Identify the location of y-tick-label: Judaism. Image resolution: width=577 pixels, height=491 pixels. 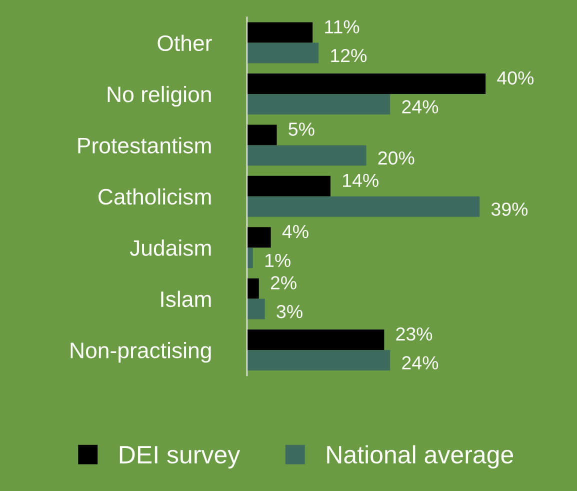
(170, 248).